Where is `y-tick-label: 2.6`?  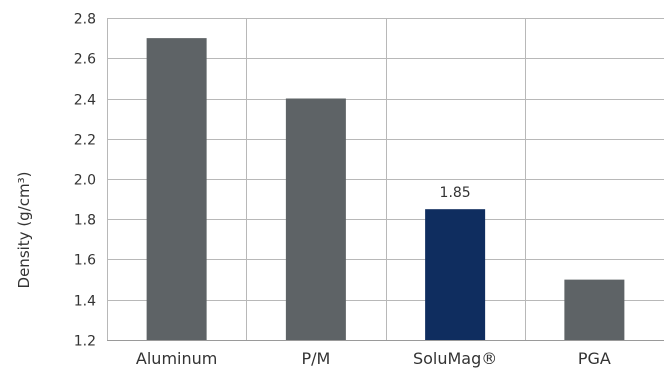 y-tick-label: 2.6 is located at coordinates (85, 60).